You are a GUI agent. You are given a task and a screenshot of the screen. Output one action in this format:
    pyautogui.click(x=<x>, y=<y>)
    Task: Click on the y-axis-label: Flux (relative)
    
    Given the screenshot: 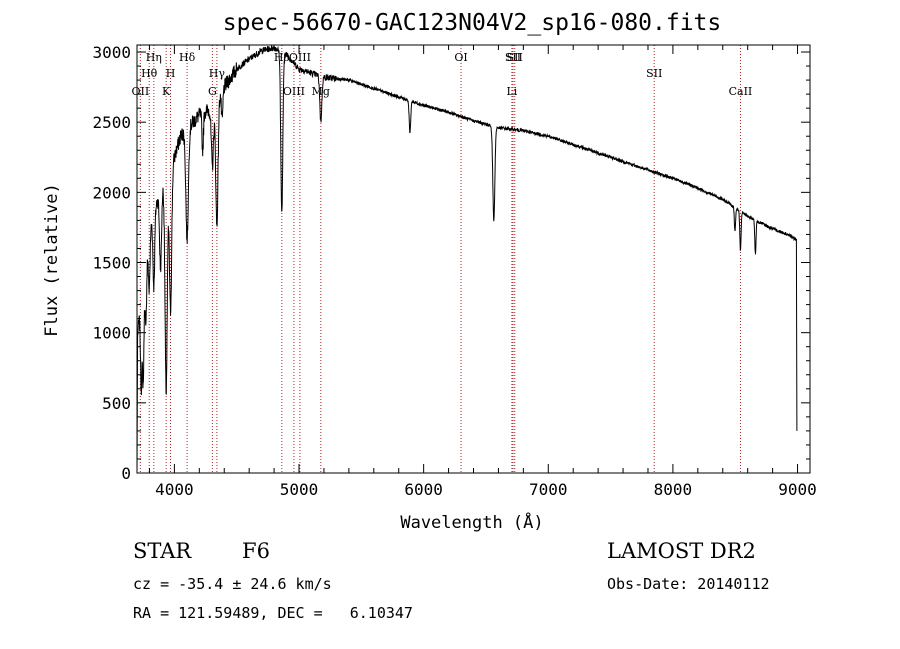 What is the action you would take?
    pyautogui.click(x=52, y=260)
    